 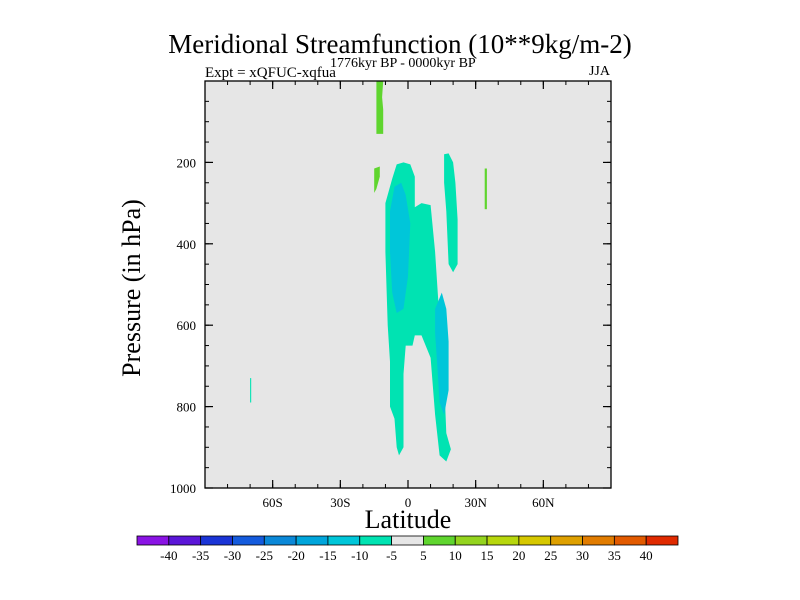 What do you see at coordinates (408, 519) in the screenshot?
I see `x-axis-label: Latitude` at bounding box center [408, 519].